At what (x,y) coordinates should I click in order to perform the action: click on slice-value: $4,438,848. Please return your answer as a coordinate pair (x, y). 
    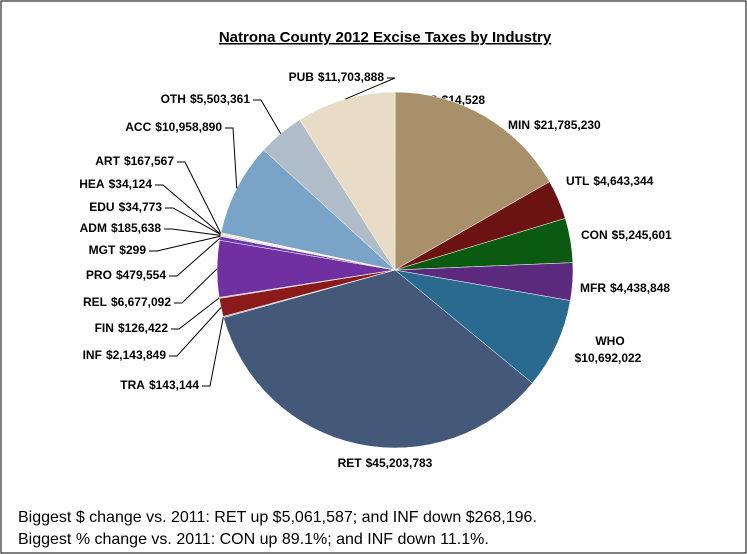
    Looking at the image, I should click on (640, 288).